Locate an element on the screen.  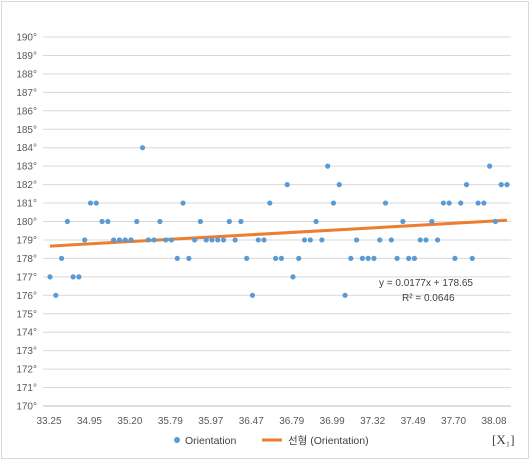
y-tick-label: 174° is located at coordinates (26, 333).